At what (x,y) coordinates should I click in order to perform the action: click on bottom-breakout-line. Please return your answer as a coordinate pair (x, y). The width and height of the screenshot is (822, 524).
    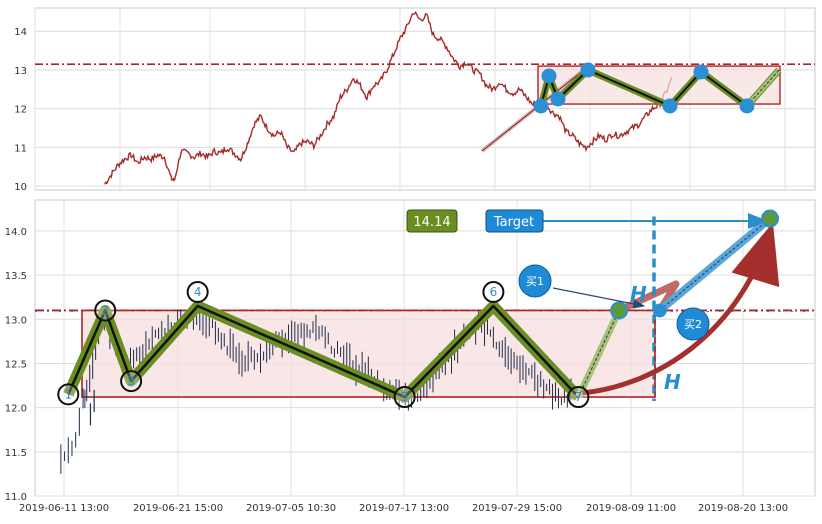
    Looking at the image, I should click on (598, 354).